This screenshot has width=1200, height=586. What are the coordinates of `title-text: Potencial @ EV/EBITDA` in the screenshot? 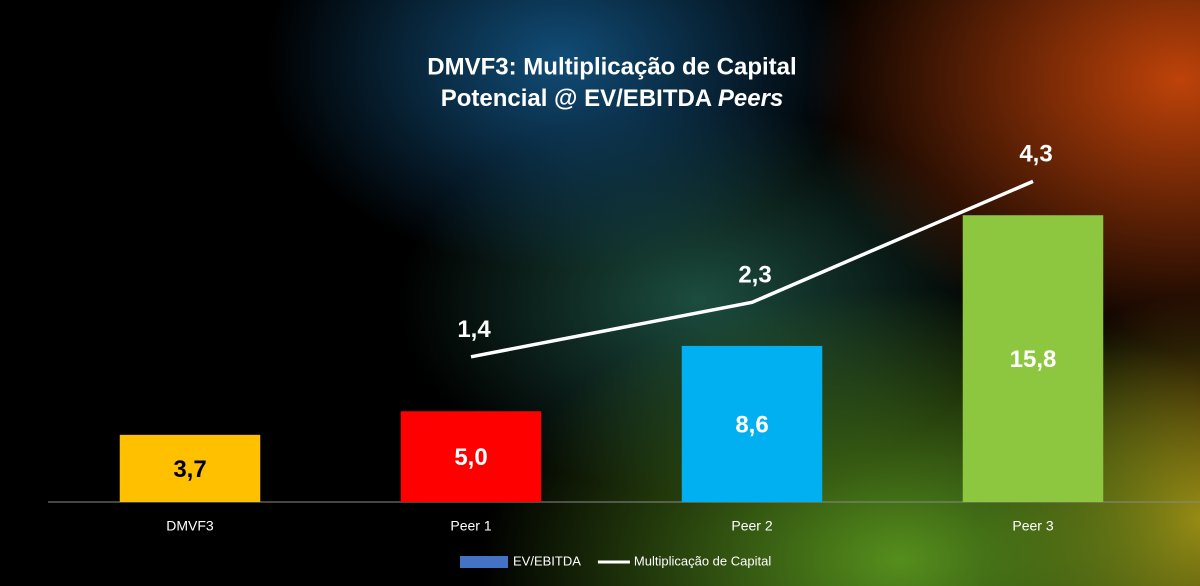 It's located at (576, 98).